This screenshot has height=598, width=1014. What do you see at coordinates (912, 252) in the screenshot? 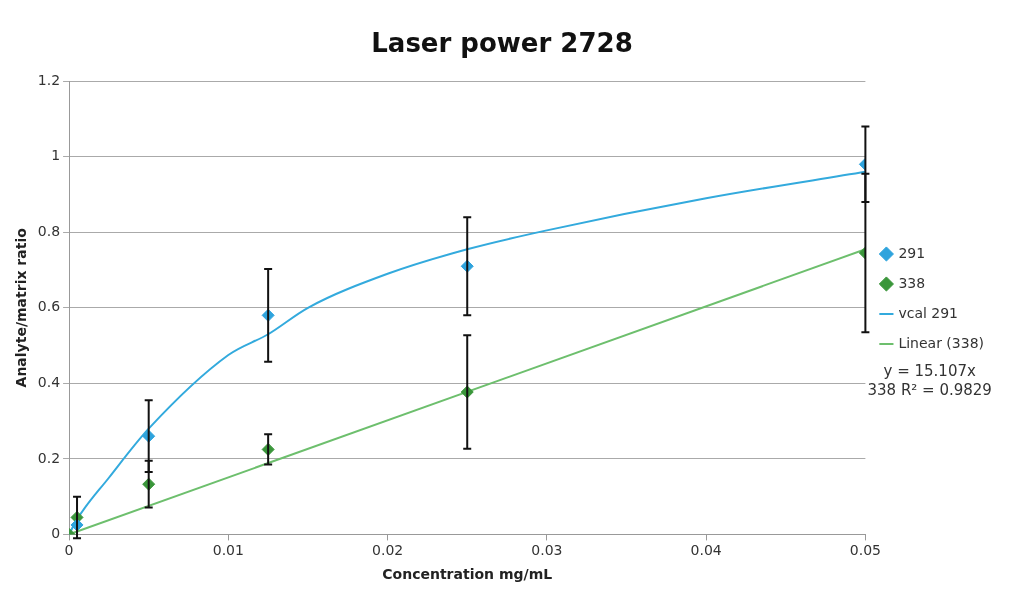
I see `legend-label: 291` at bounding box center [912, 252].